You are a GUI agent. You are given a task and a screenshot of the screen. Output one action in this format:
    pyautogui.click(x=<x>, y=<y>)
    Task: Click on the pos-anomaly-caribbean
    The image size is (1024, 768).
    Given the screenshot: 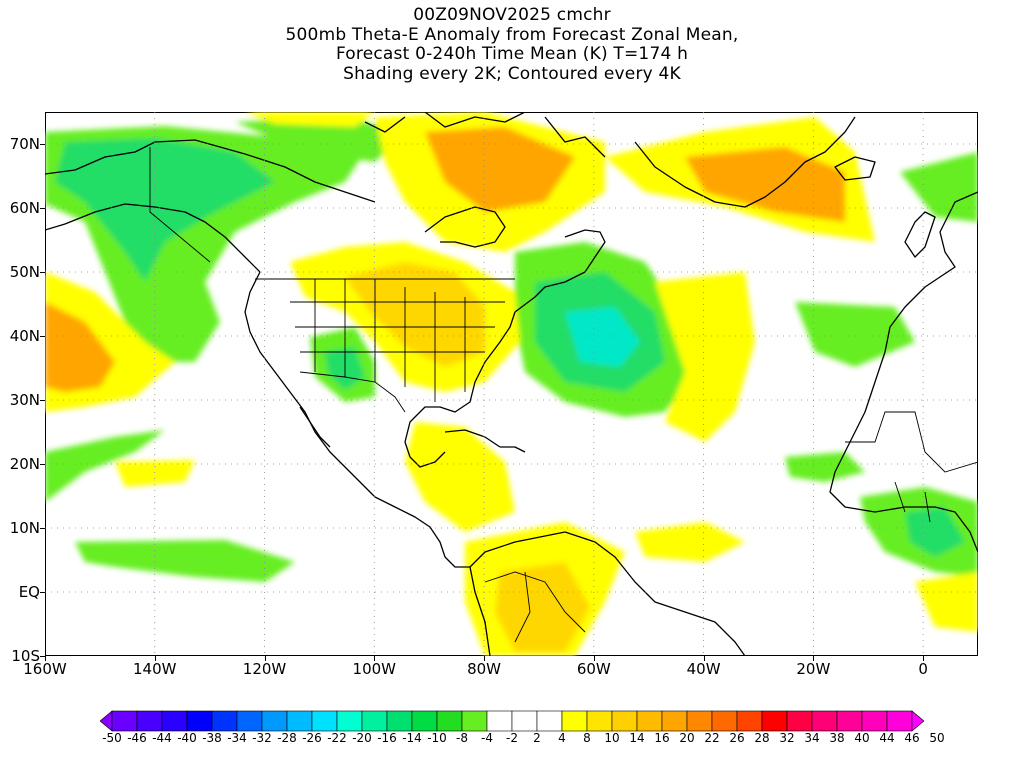 What is the action you would take?
    pyautogui.click(x=460, y=477)
    